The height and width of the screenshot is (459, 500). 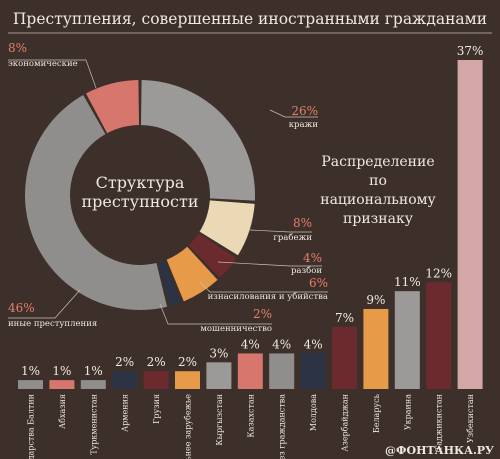 I want to click on bar-category-label: без гражданства, so click(x=282, y=426).